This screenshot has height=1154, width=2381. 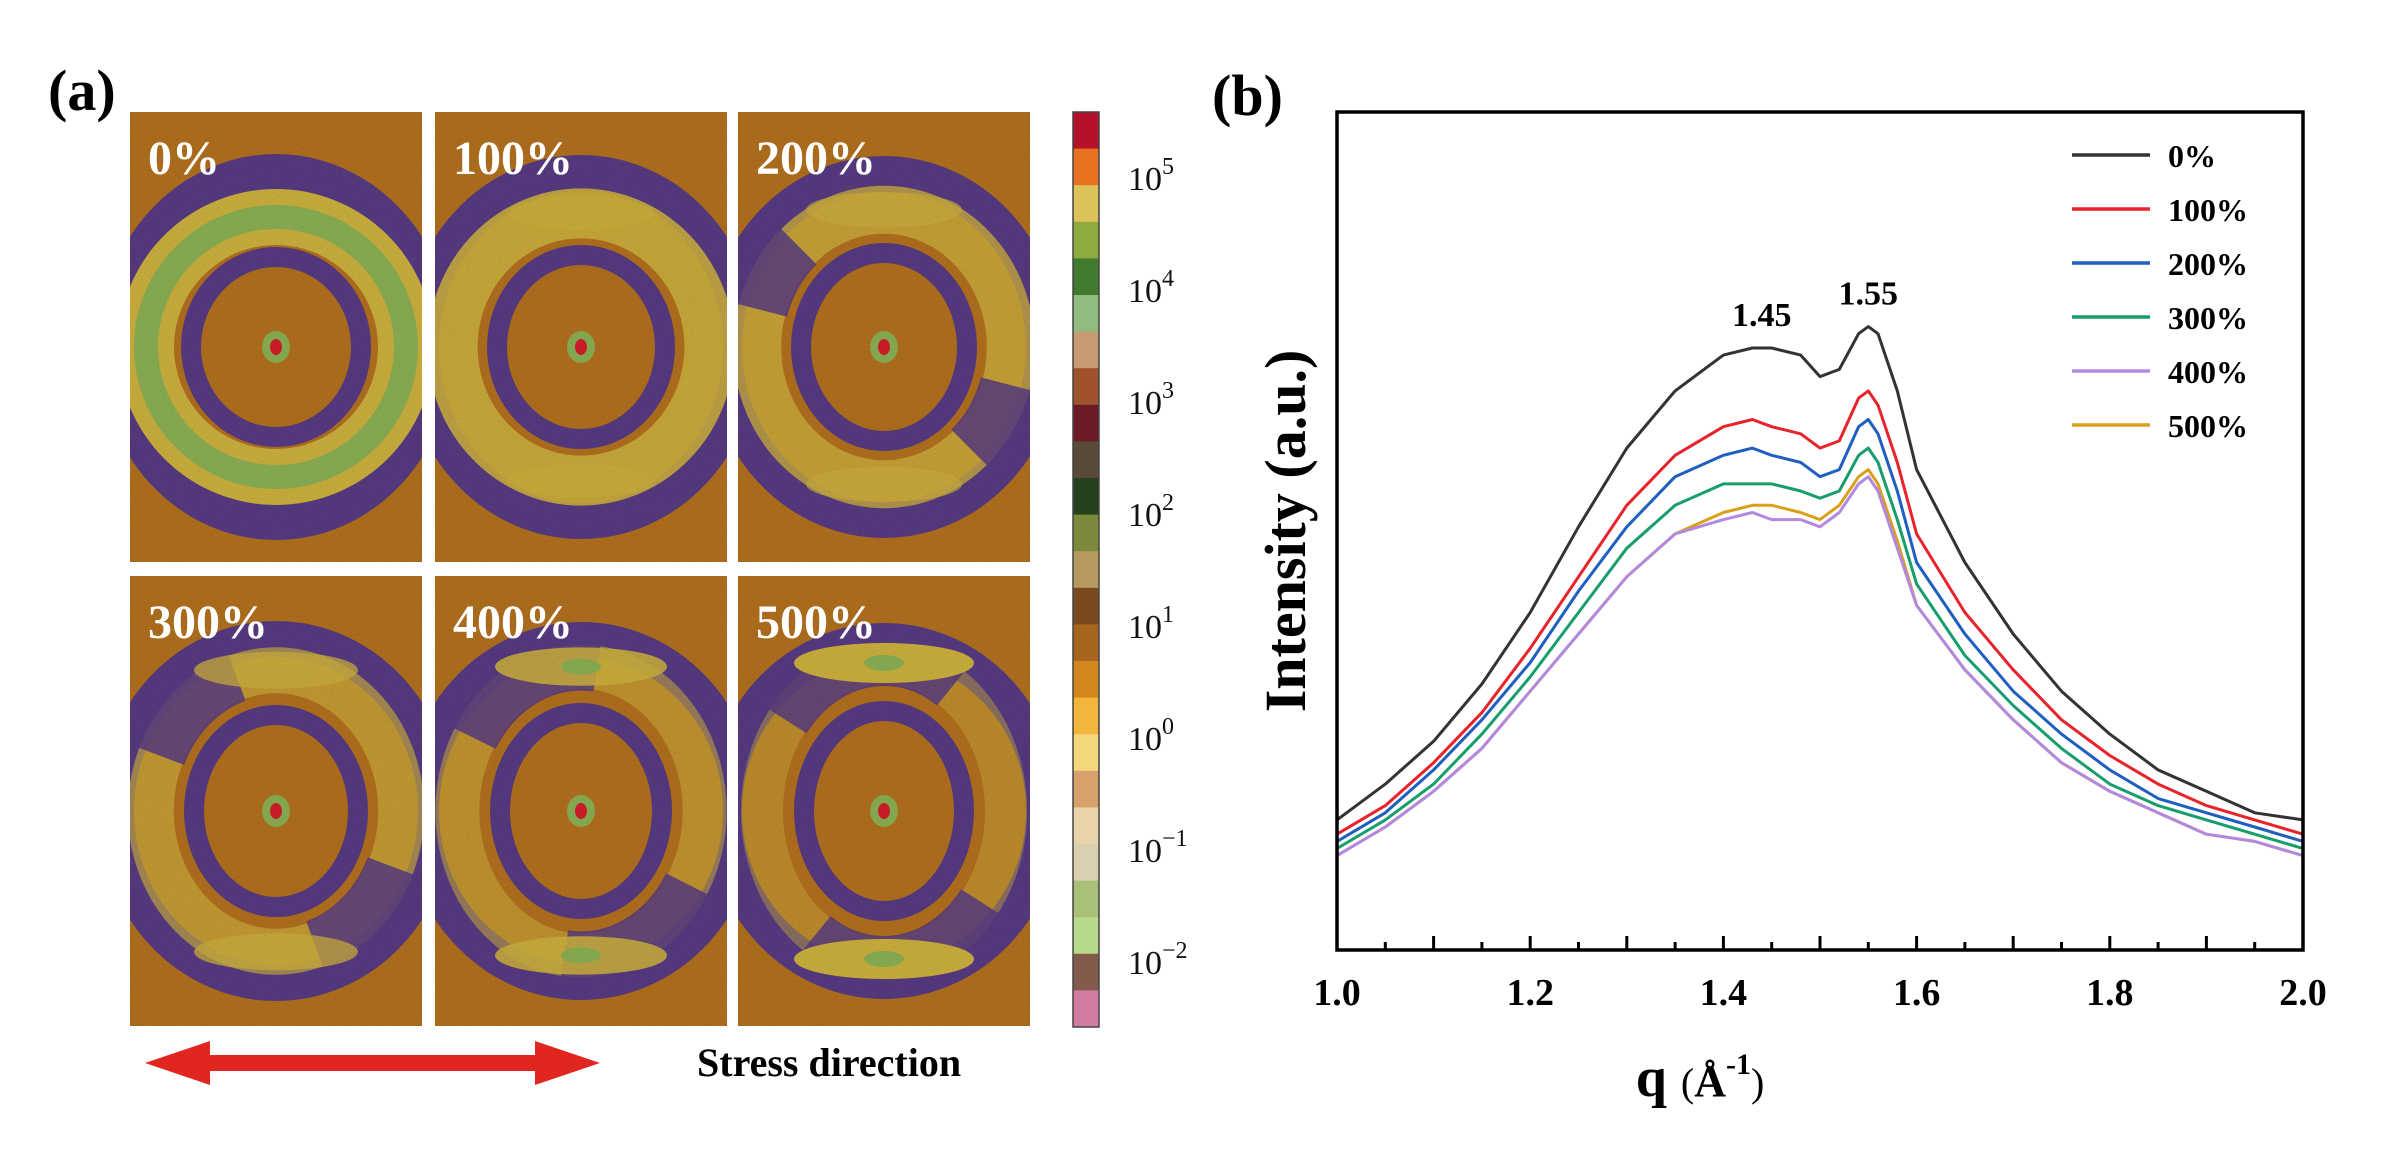 I want to click on series-line-300pct, so click(x=1820, y=648).